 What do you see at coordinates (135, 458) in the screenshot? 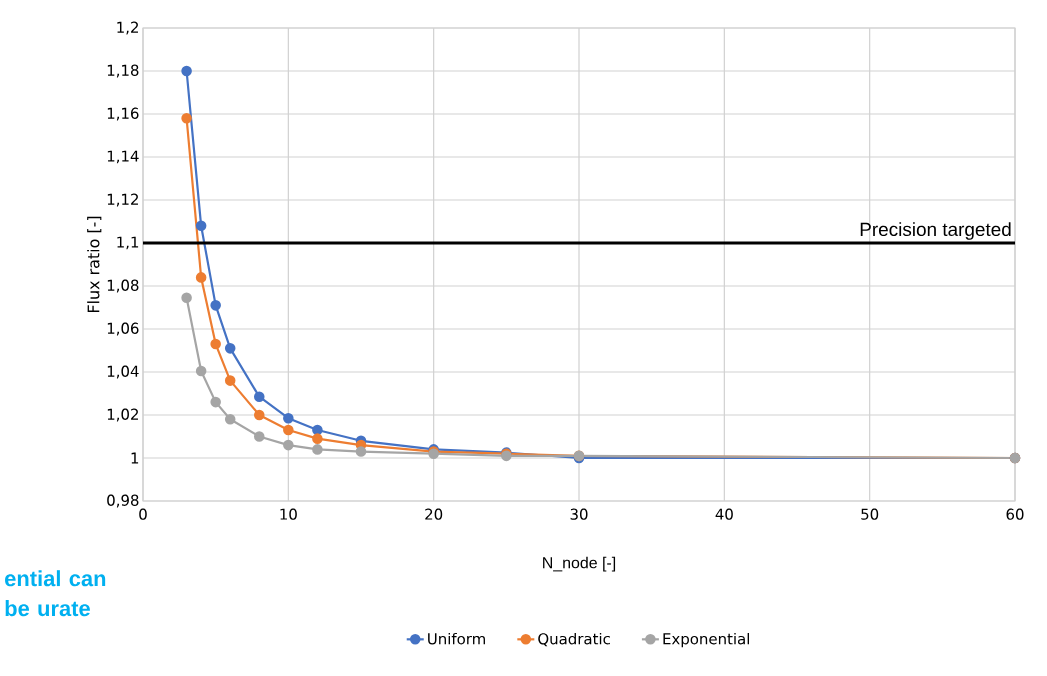
I see `y-tick-label: 1` at bounding box center [135, 458].